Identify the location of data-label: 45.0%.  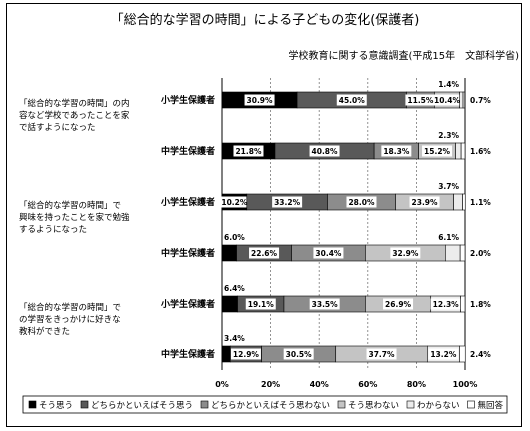
(352, 100).